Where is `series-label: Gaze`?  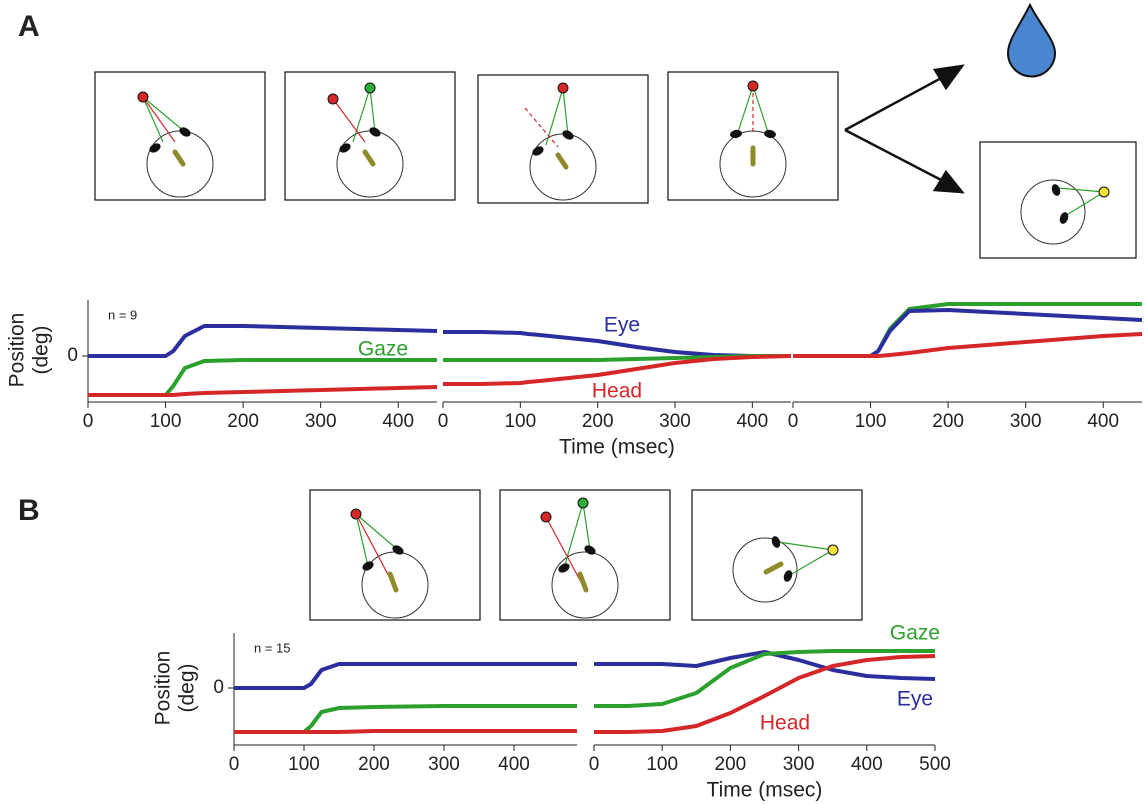
series-label: Gaze is located at coordinates (383, 349).